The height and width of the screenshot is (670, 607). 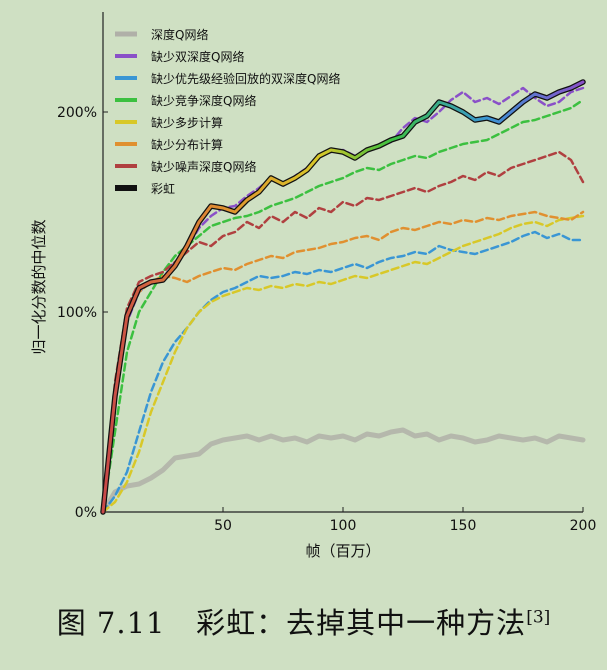 I want to click on legend-label: 彩虹, so click(x=163, y=189).